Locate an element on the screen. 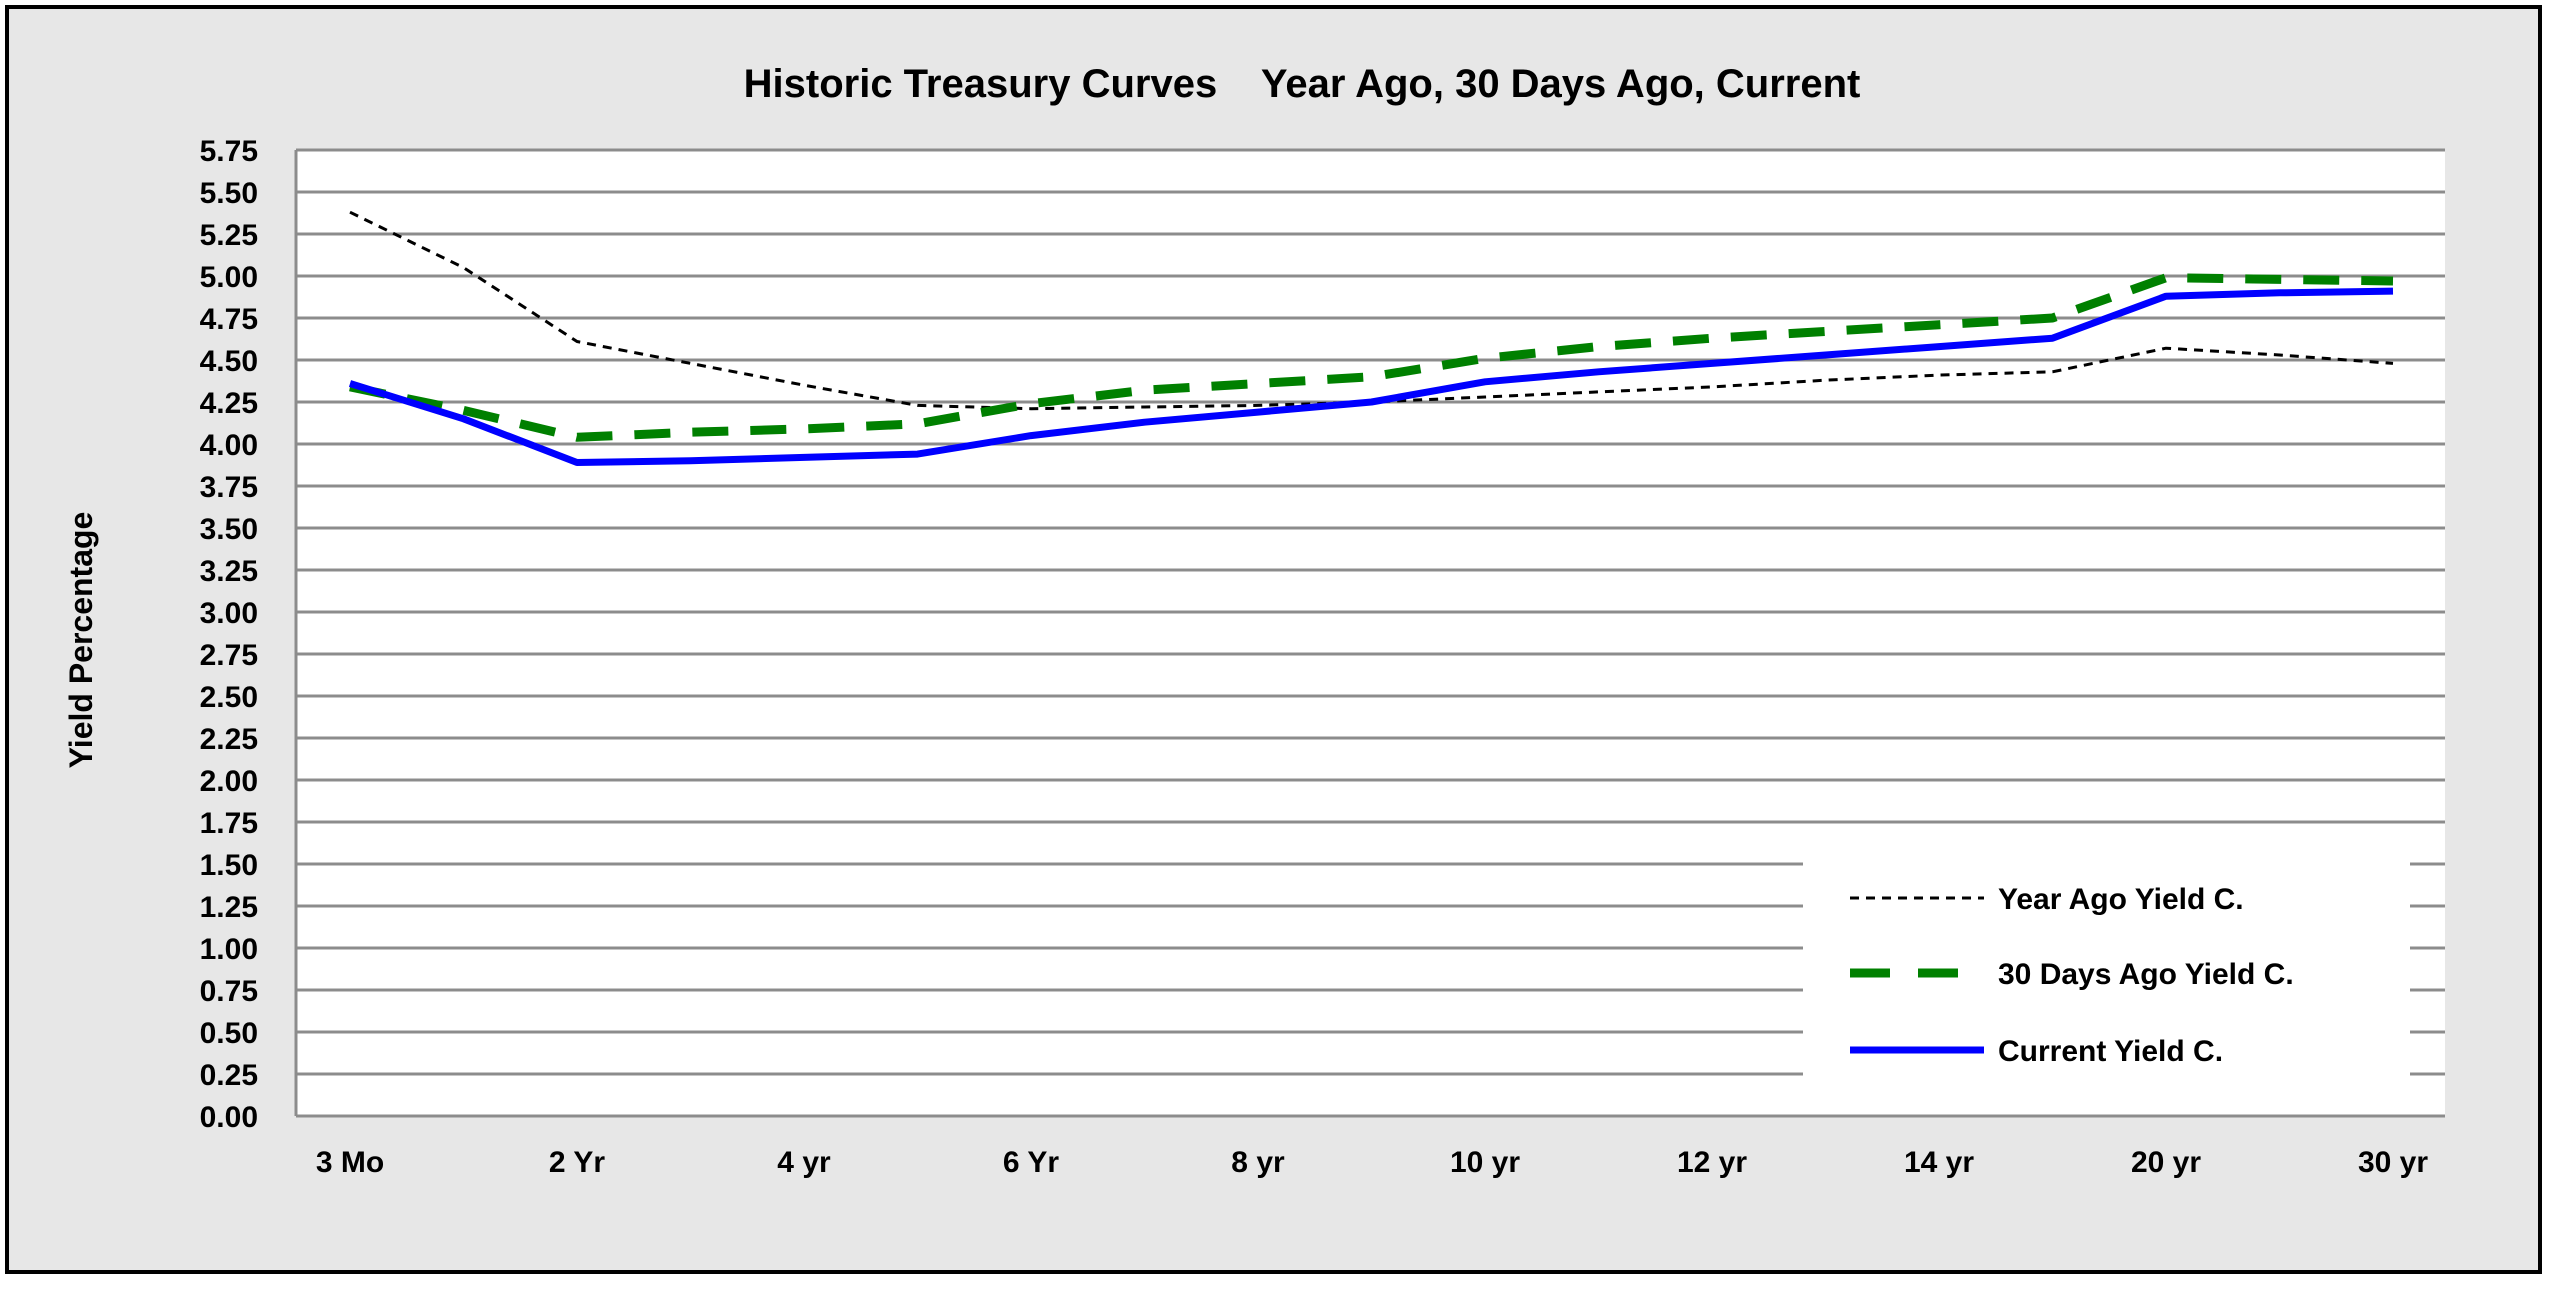  y-tick-label: 3.75 is located at coordinates (229, 487).